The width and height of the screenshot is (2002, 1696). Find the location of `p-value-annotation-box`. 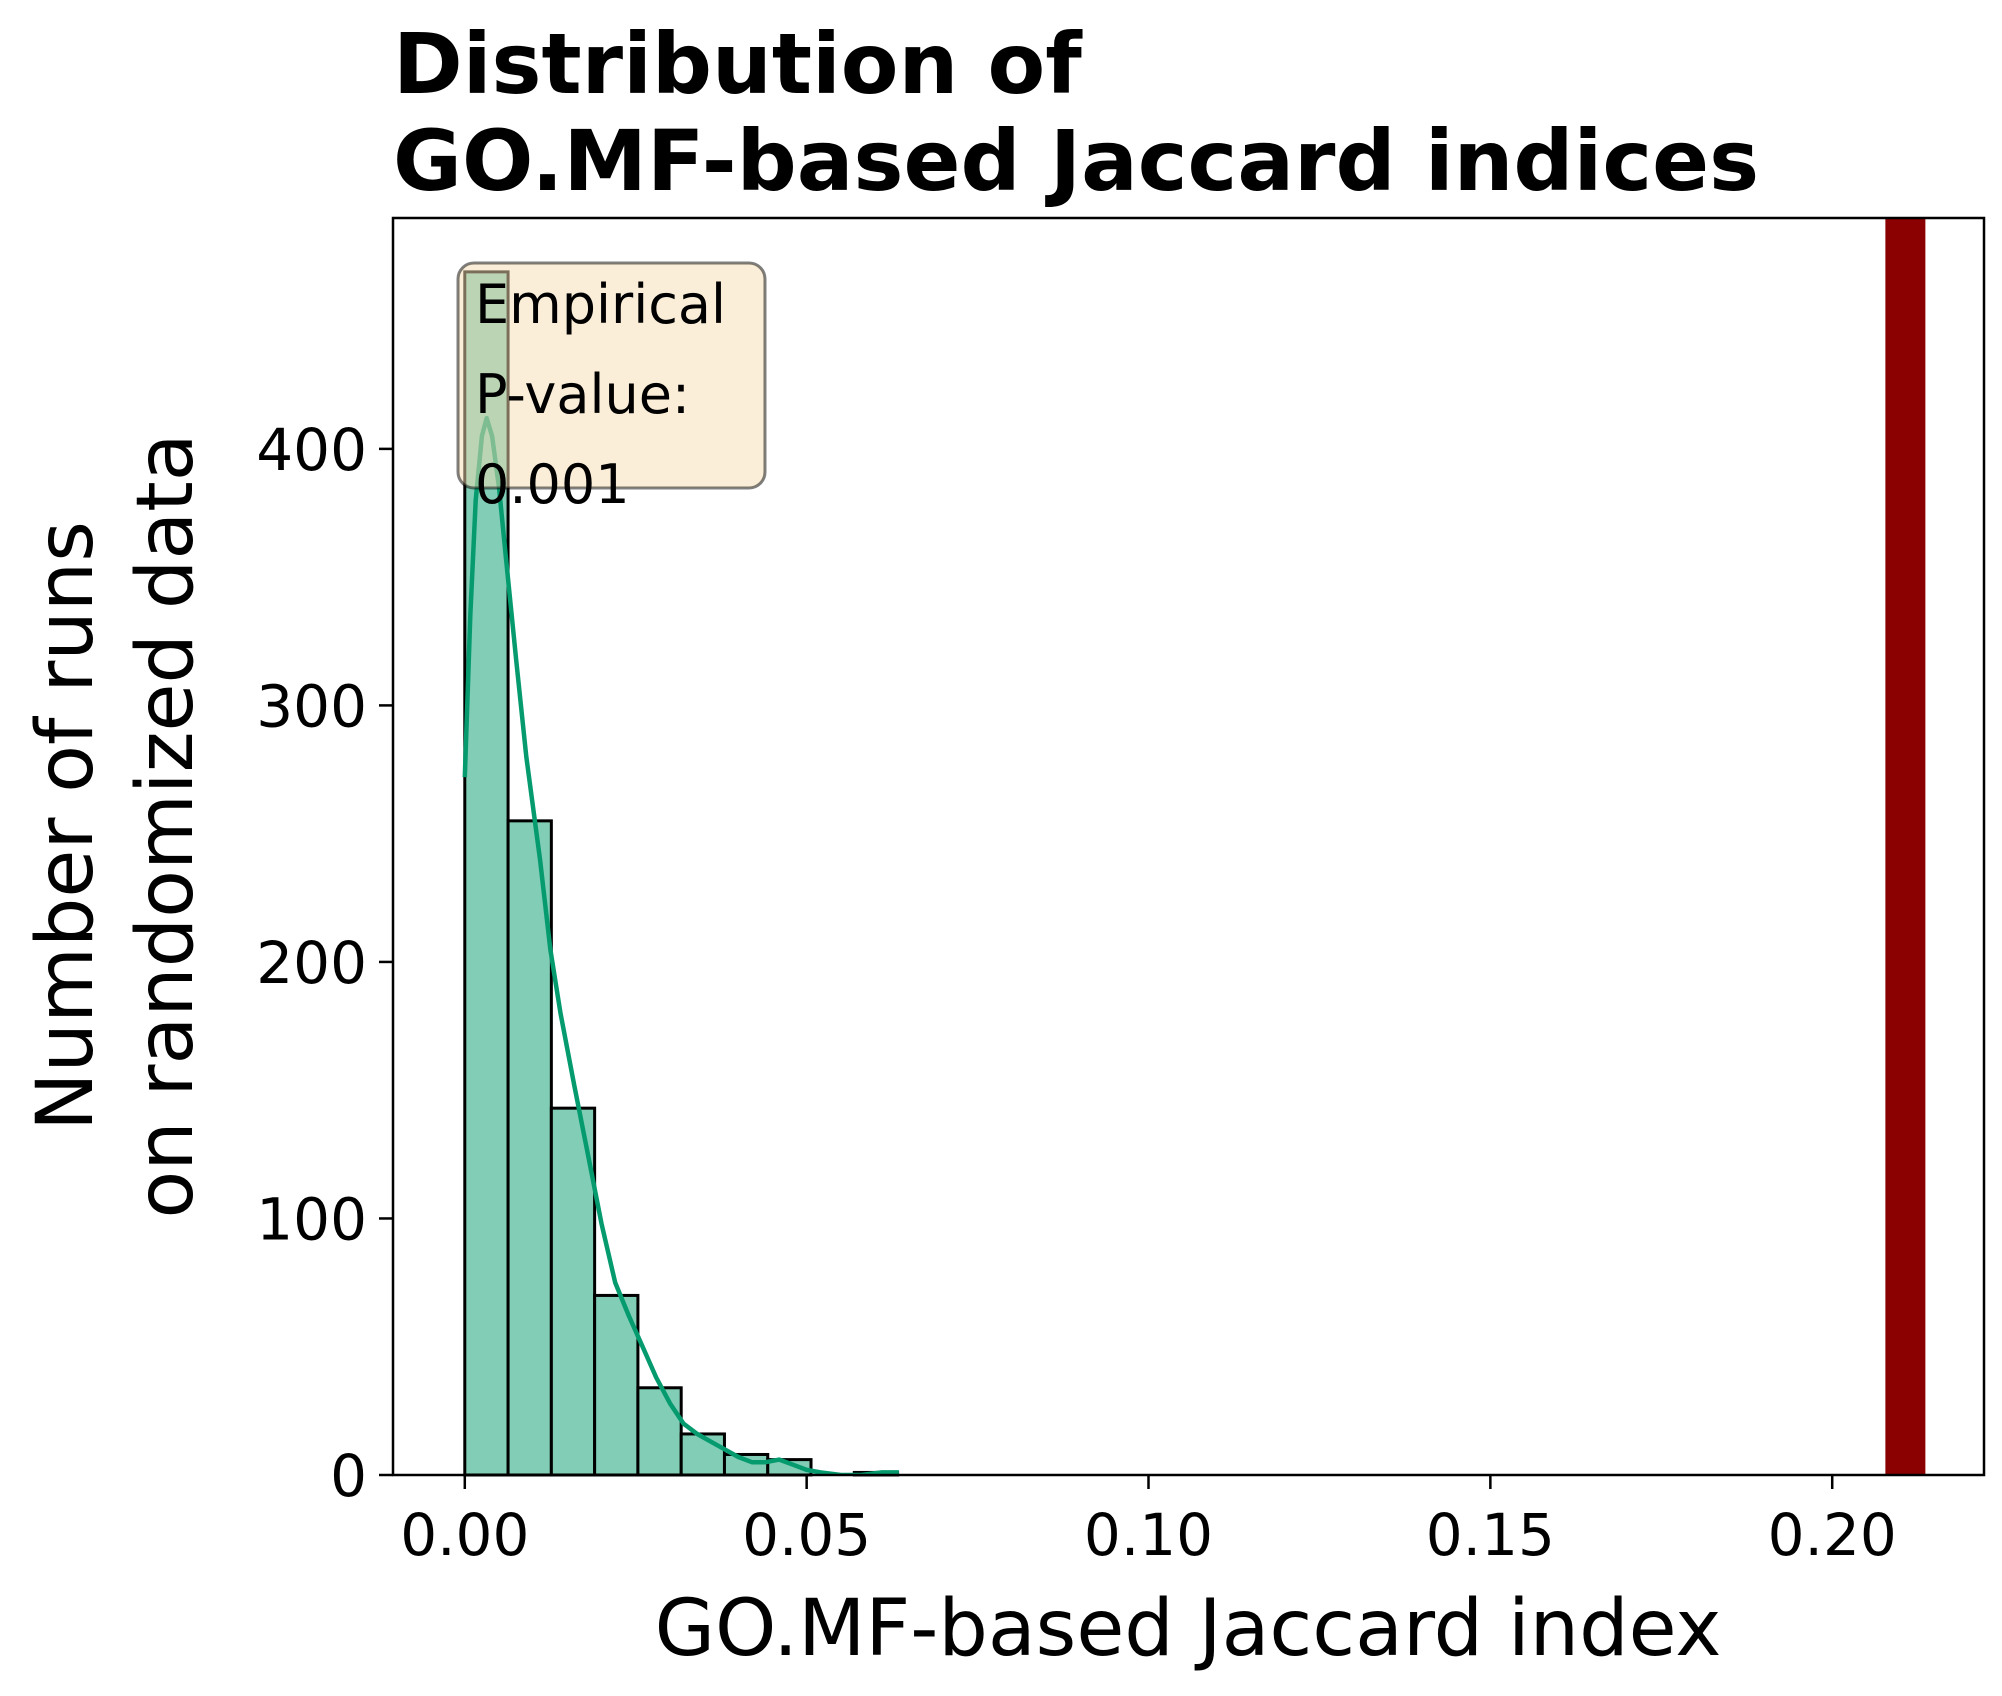

p-value-annotation-box is located at coordinates (611, 375).